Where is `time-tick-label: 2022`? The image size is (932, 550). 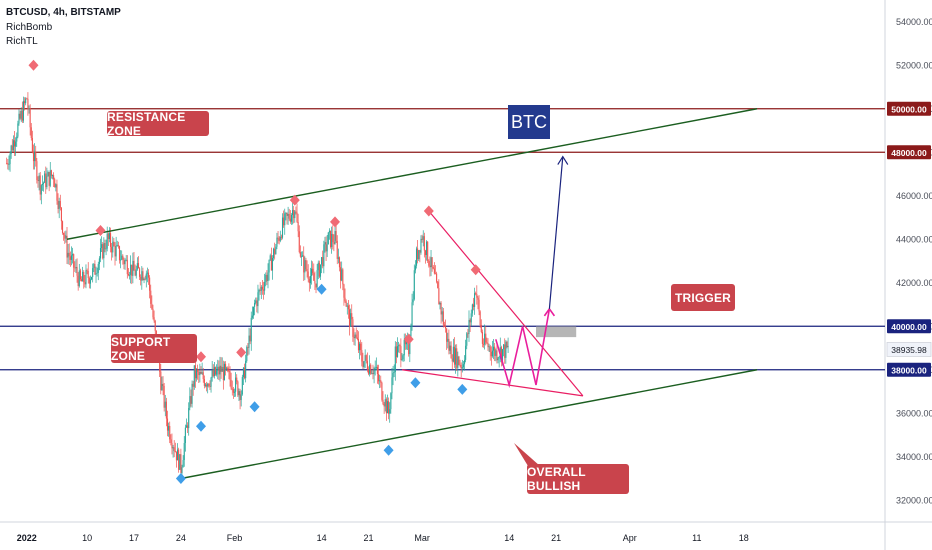
time-tick-label: 2022 is located at coordinates (27, 538).